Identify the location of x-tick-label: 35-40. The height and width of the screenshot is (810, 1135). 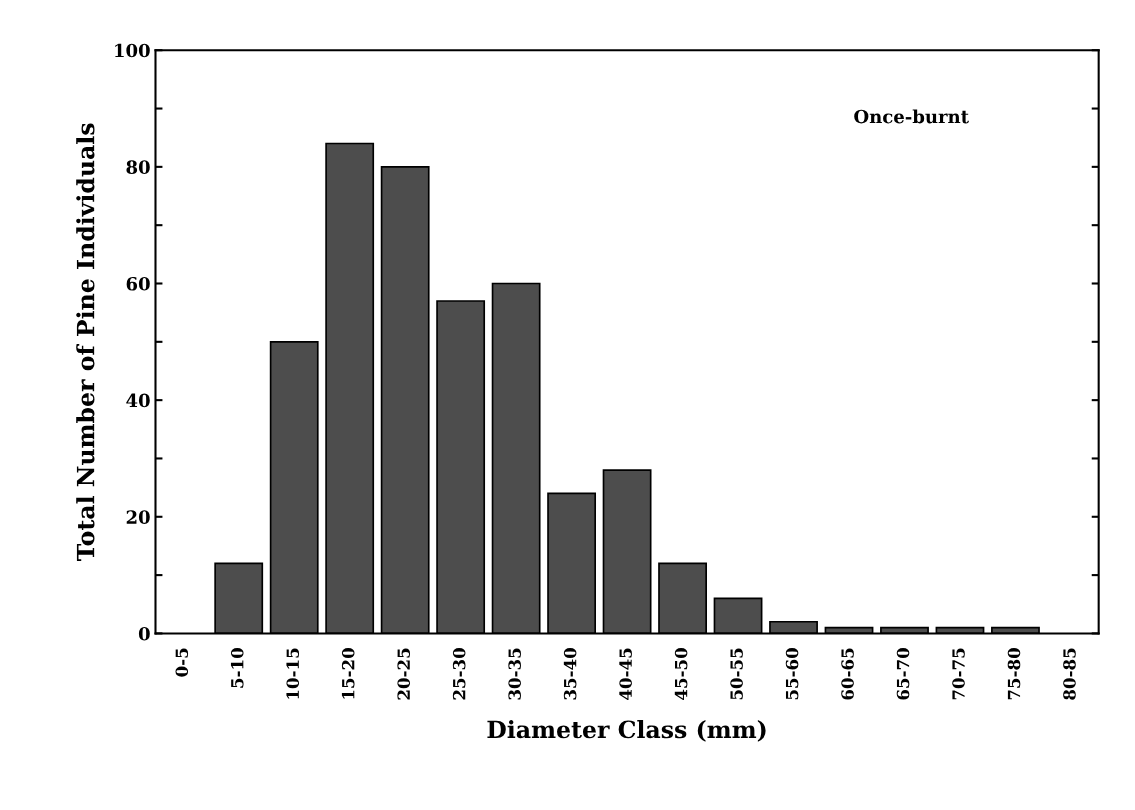
(570, 674).